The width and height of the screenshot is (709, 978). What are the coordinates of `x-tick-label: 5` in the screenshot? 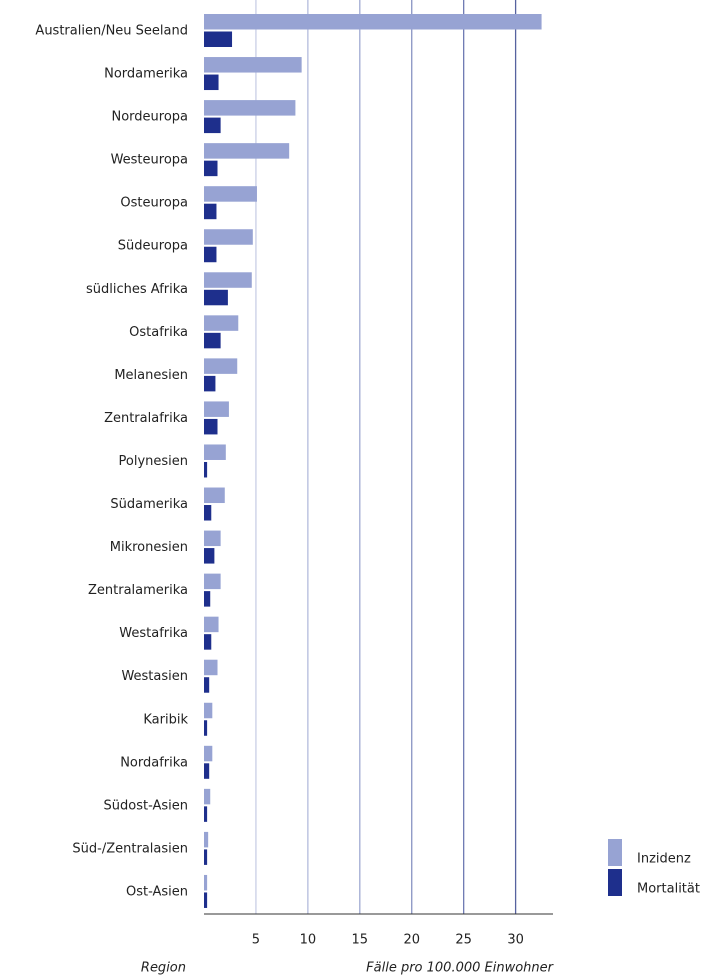 It's located at (256, 940).